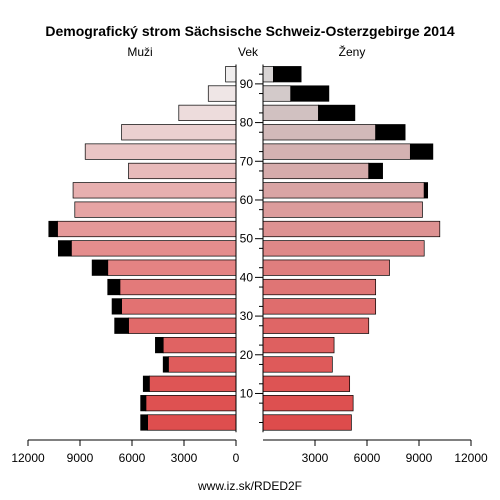 This screenshot has height=500, width=500. Describe the element at coordinates (247, 316) in the screenshot. I see `age-tick-label-30: 30` at that location.